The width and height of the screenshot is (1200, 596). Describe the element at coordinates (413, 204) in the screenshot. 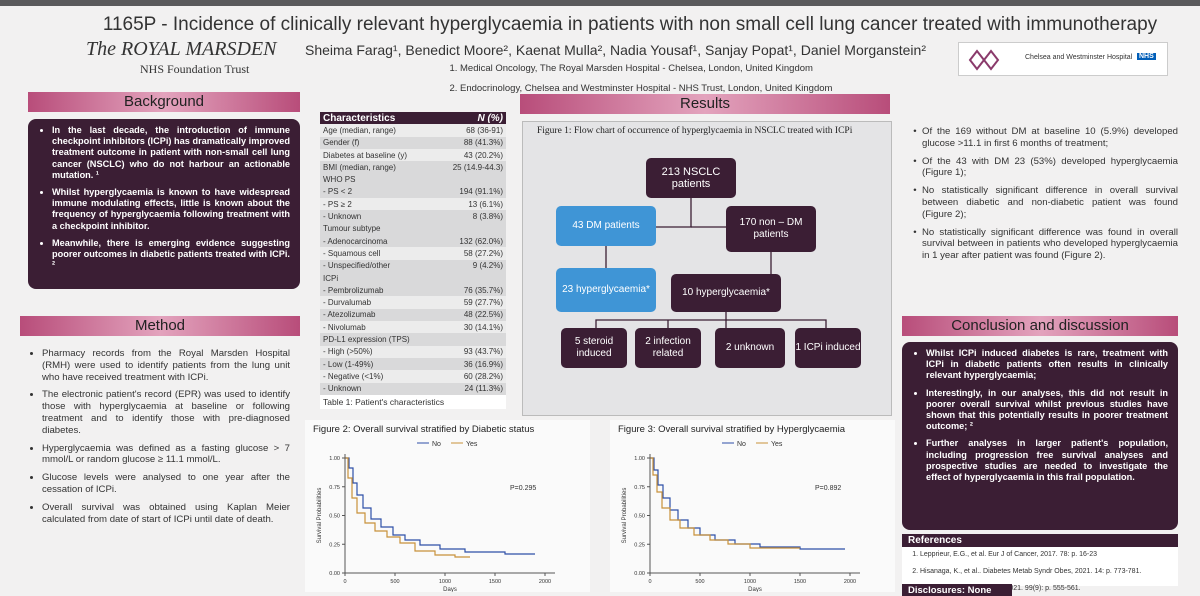

I see `table-row: - PS ≥ 2 13 (6.1%)` at that location.